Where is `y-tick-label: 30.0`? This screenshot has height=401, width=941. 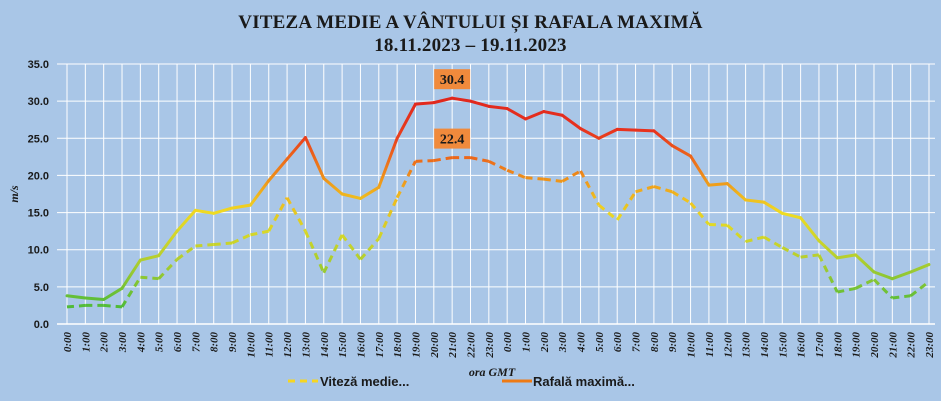
y-tick-label: 30.0 is located at coordinates (38, 102).